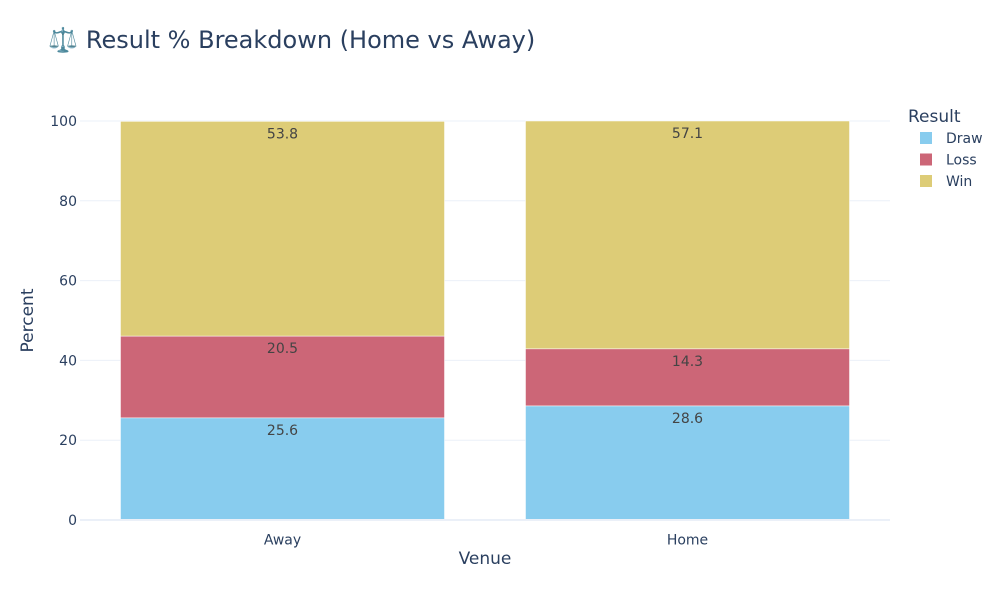 This screenshot has height=600, width=1000. I want to click on scales-icon: ⚖️, so click(63, 40).